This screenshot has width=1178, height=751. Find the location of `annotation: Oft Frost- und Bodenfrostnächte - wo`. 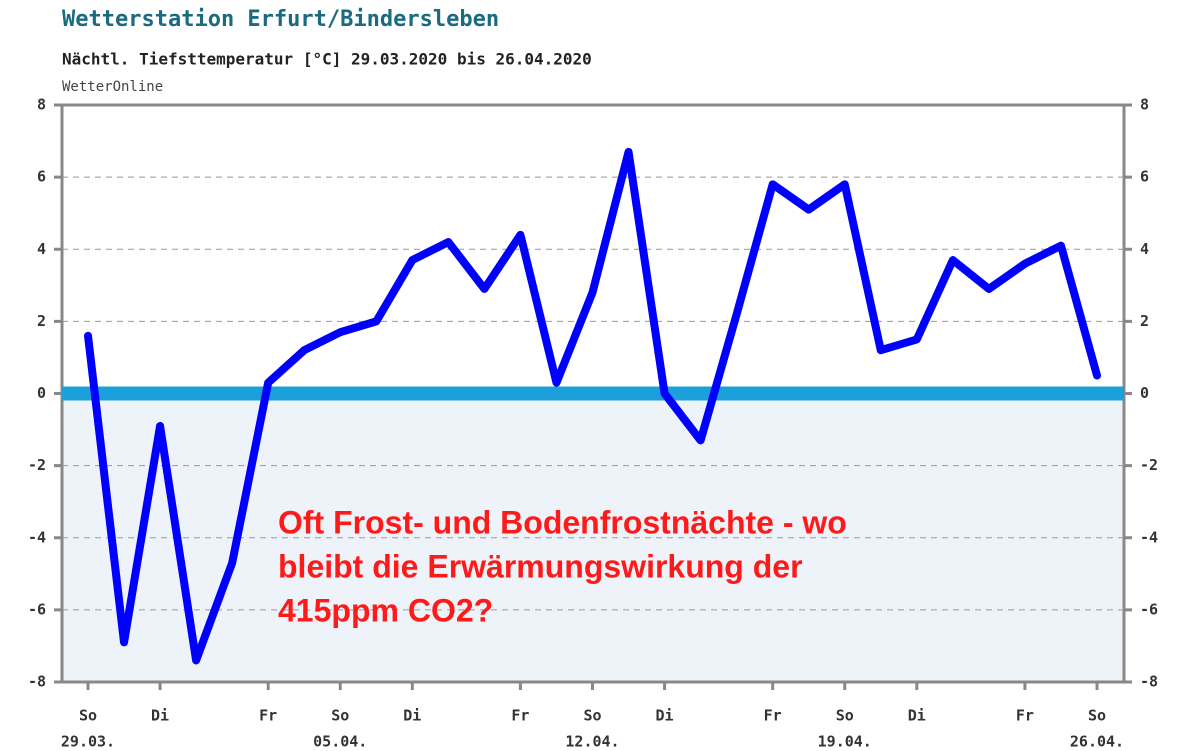

annotation: Oft Frost- und Bodenfrostnächte - wo is located at coordinates (562, 522).